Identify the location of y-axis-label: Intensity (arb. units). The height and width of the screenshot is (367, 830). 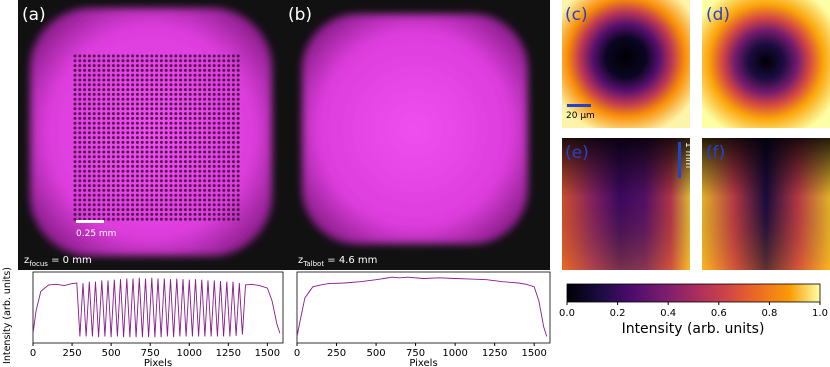
(7, 315).